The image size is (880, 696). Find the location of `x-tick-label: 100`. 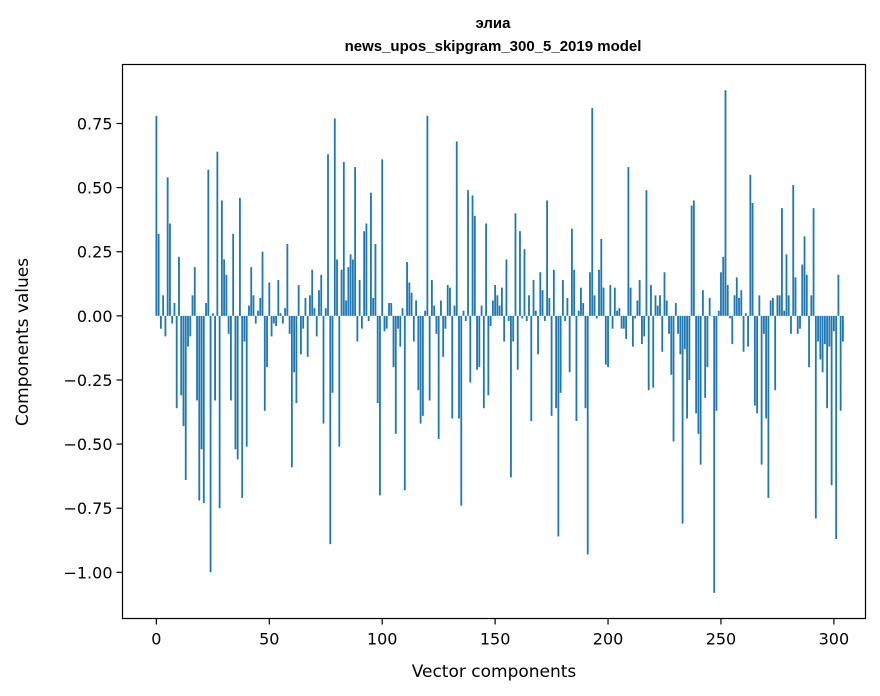

x-tick-label: 100 is located at coordinates (382, 639).